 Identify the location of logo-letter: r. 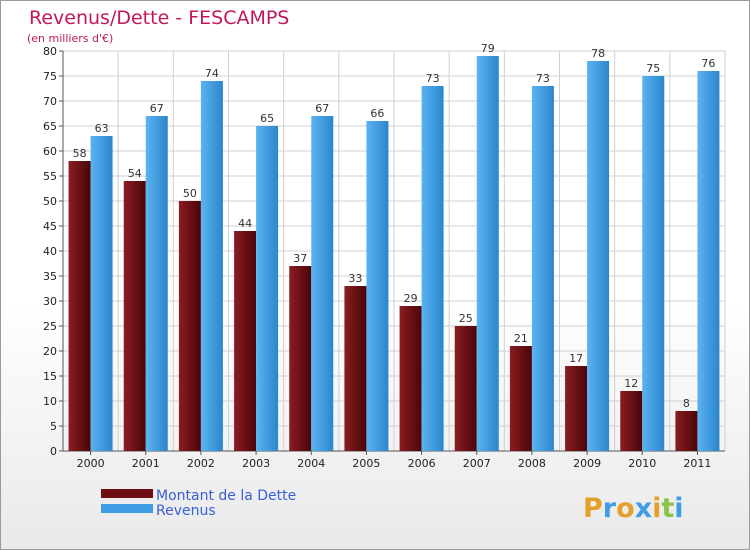
(610, 508).